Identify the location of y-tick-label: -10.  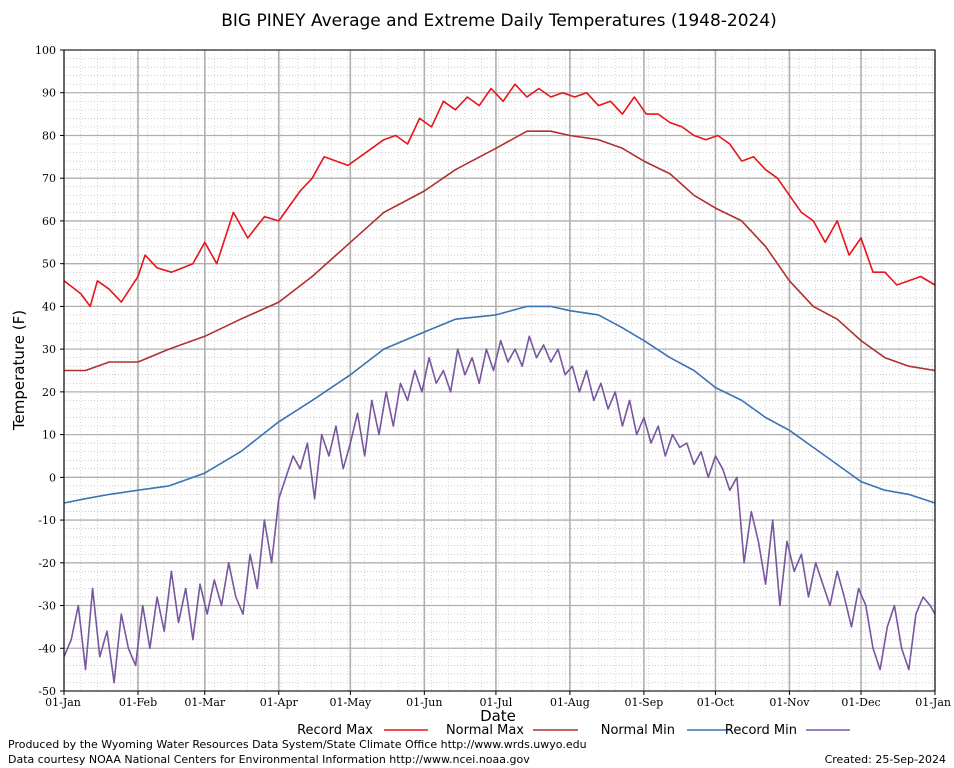
(47, 520).